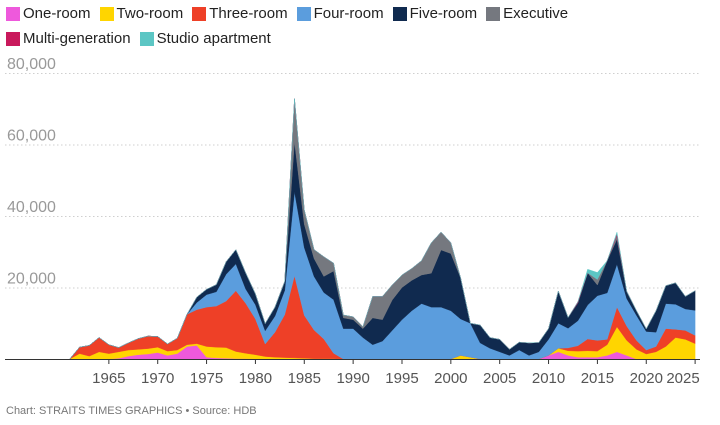  What do you see at coordinates (255, 378) in the screenshot?
I see `x-tick-label: 1980` at bounding box center [255, 378].